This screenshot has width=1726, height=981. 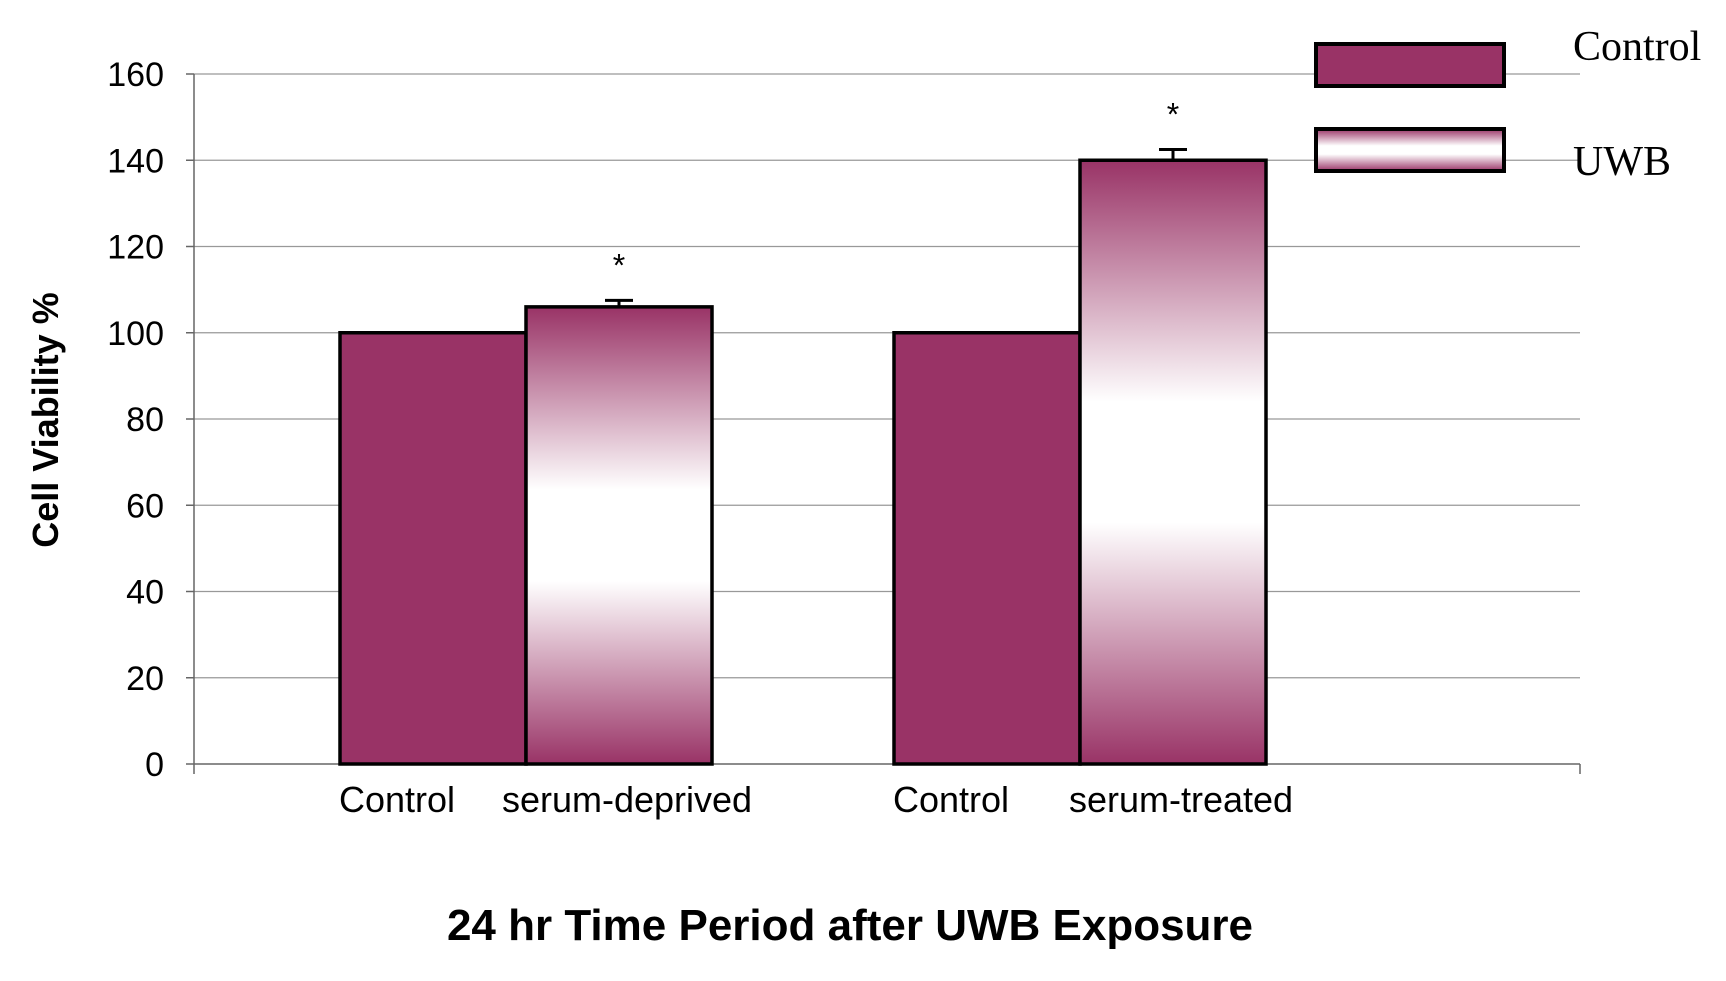 I want to click on y-tick-label: 40, so click(x=145, y=593).